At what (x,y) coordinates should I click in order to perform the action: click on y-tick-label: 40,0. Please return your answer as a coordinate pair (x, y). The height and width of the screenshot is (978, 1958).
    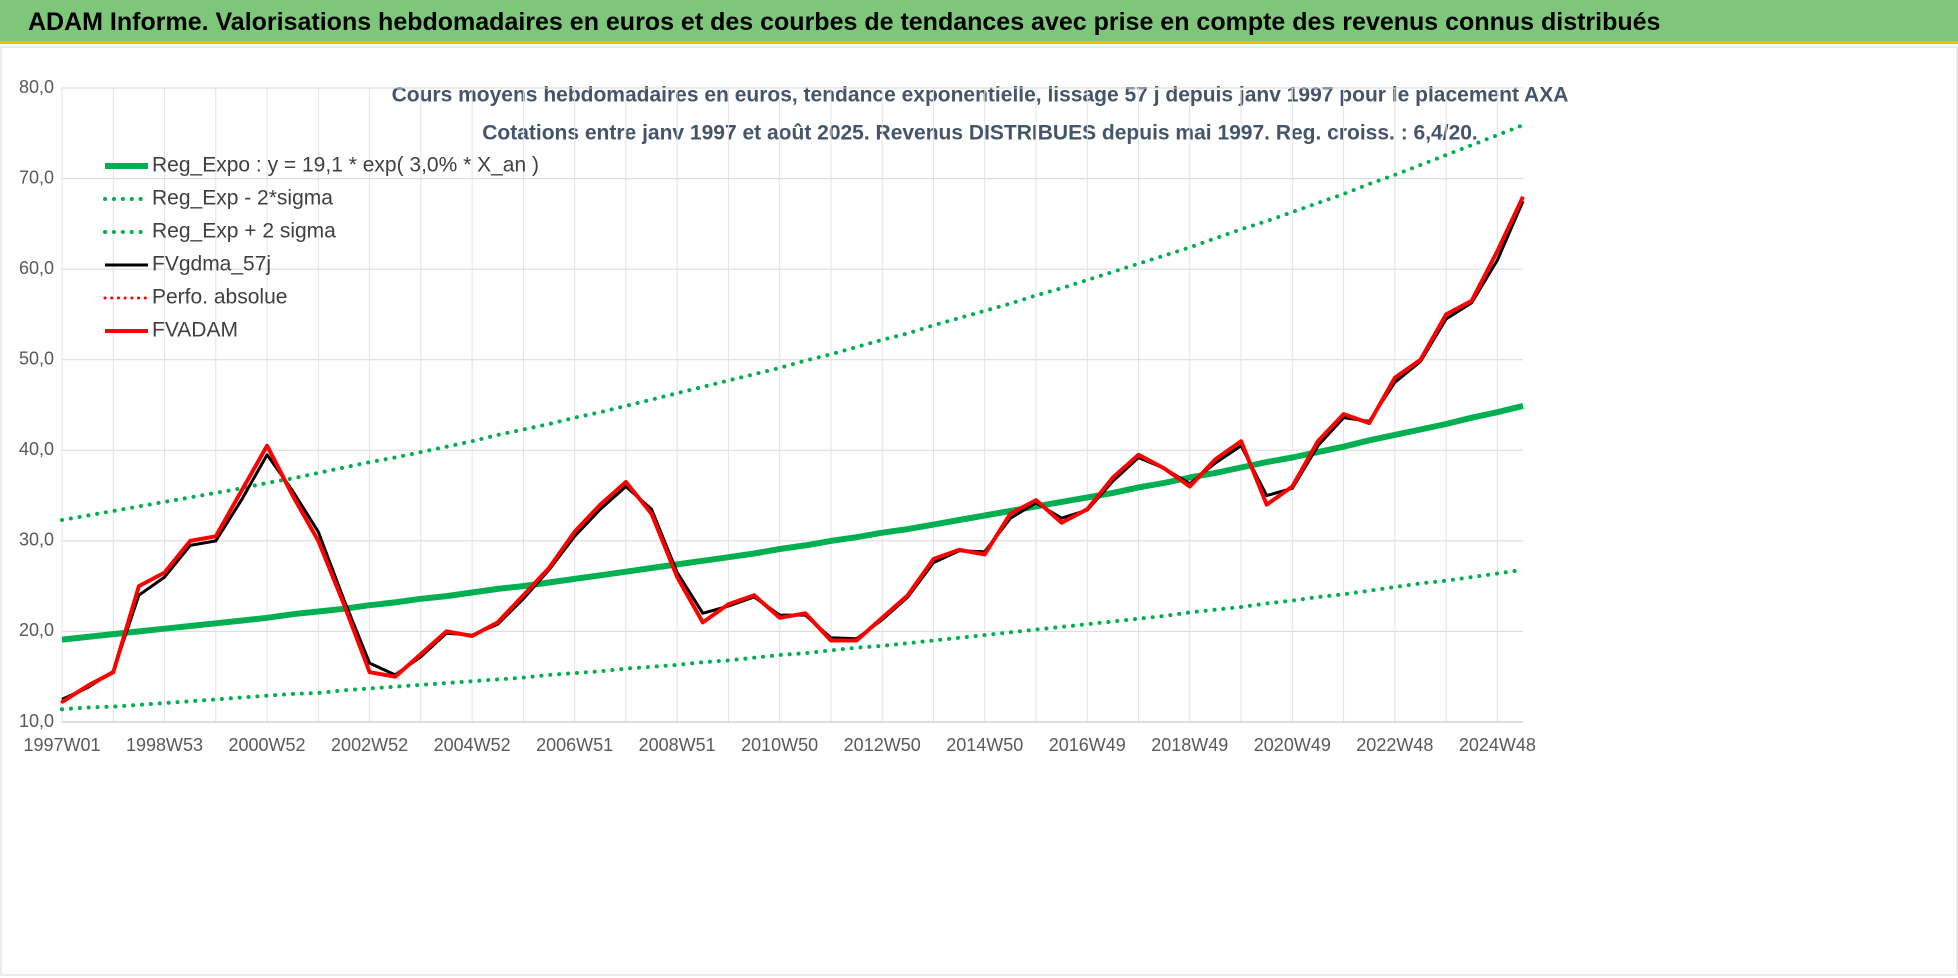
    Looking at the image, I should click on (36, 449).